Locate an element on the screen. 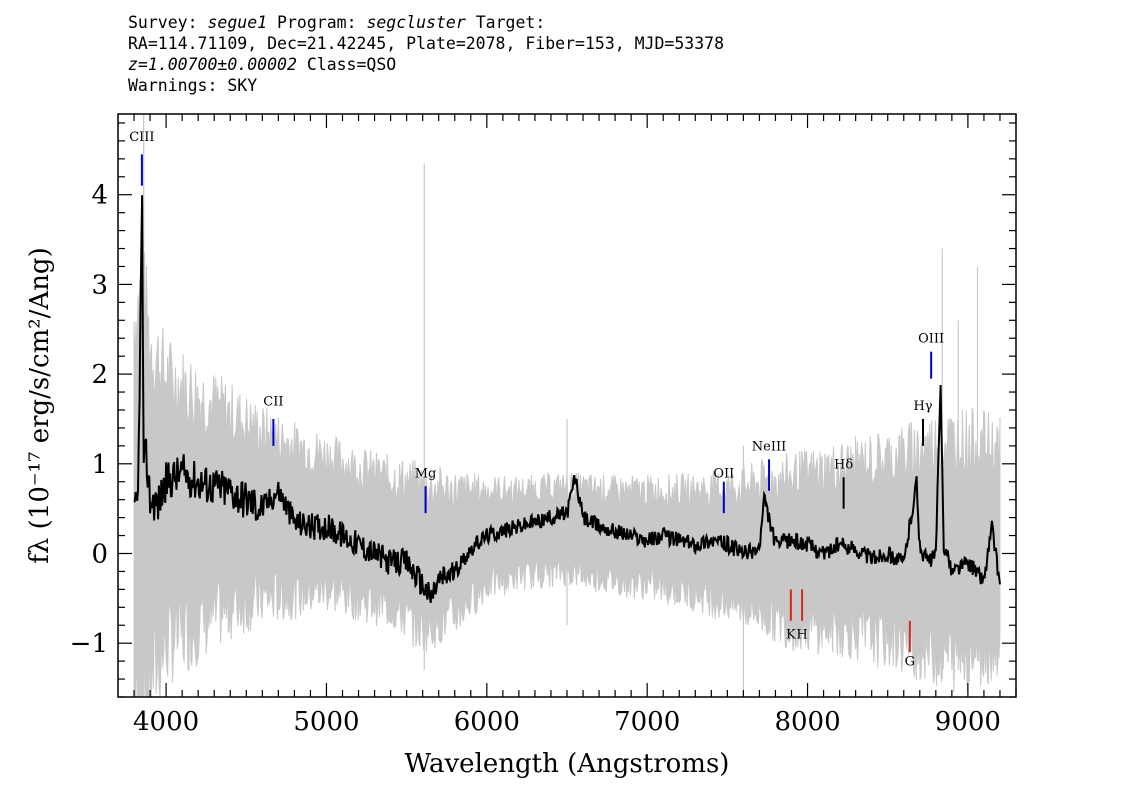 Image resolution: width=1134 pixels, height=810 pixels. header-line-redshift: z=1.00700±0.00002 Class=QSO is located at coordinates (426, 64).